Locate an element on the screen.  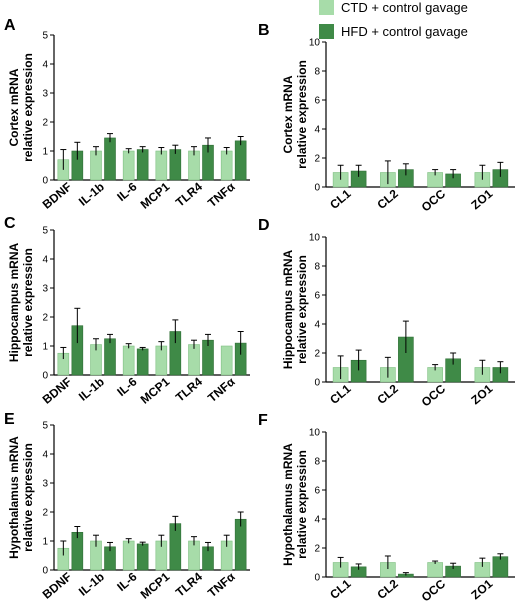
legend-swatch-ctd is located at coordinates (326, 7).